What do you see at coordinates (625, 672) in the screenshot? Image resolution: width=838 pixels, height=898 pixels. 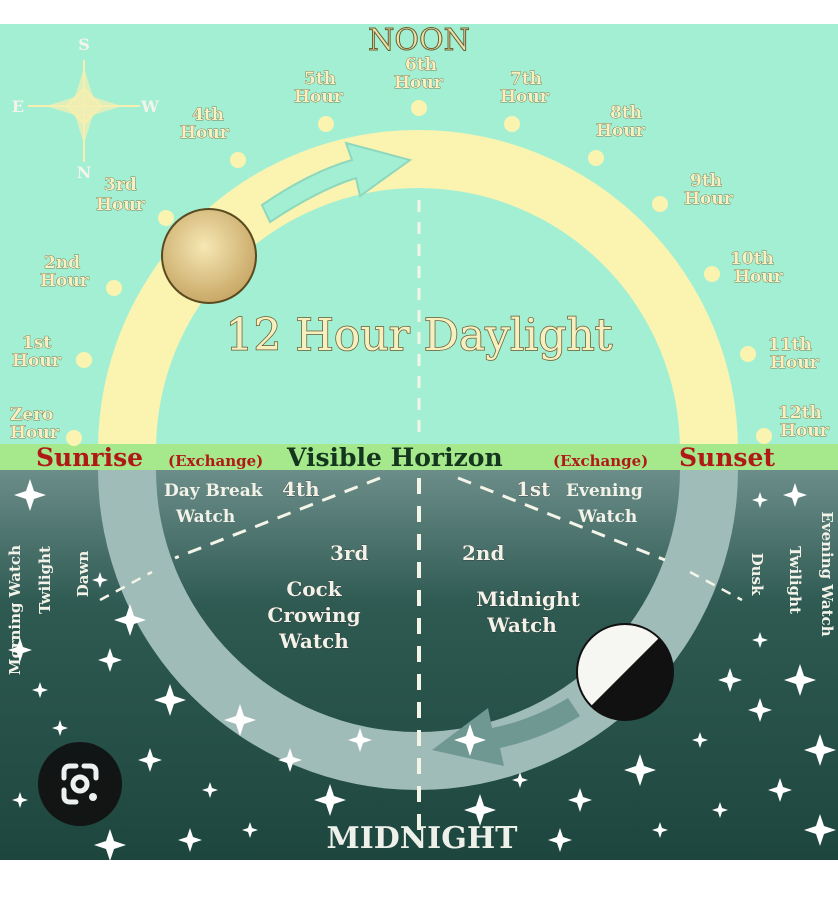 I see `half-moon-icon` at bounding box center [625, 672].